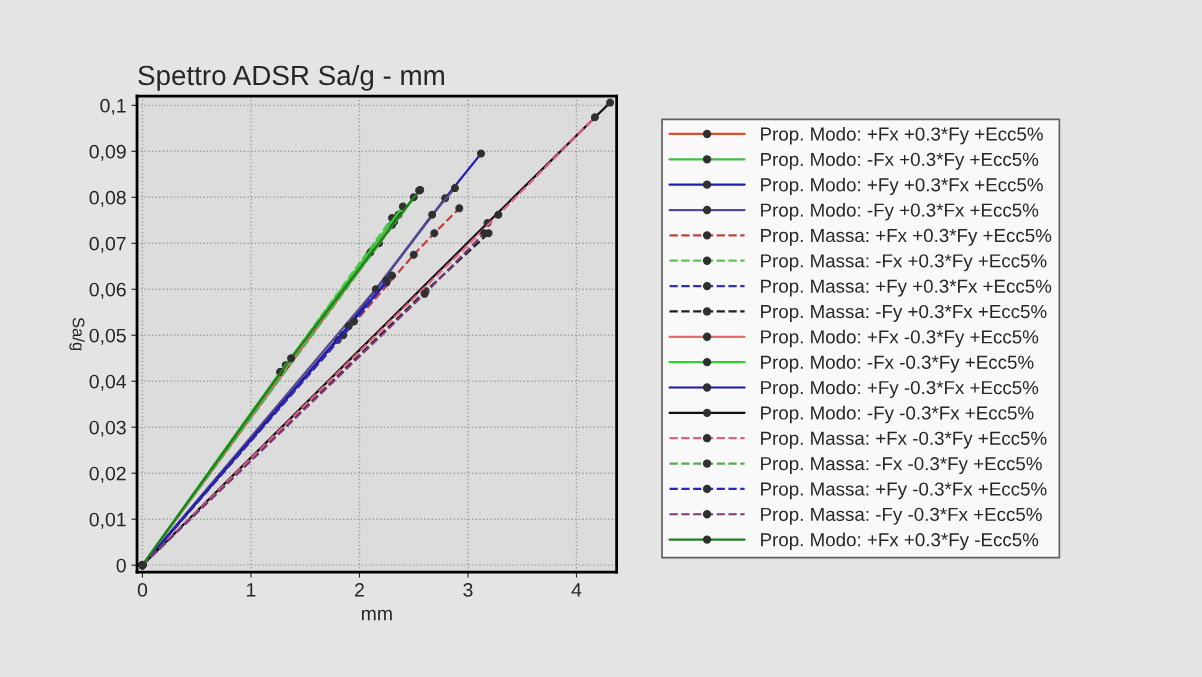 The image size is (1202, 677). What do you see at coordinates (904, 491) in the screenshot?
I see `legend-label: Prop. Massa: +Fy -0.3*Fx +Ecc5%` at bounding box center [904, 491].